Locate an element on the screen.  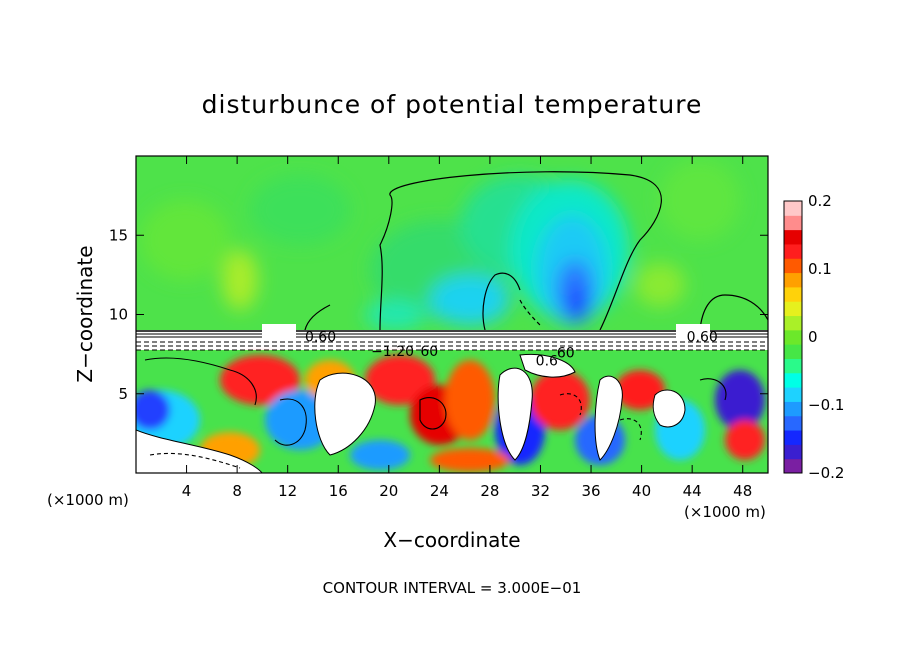
colorbar-tick-label: −0.1 is located at coordinates (826, 405).